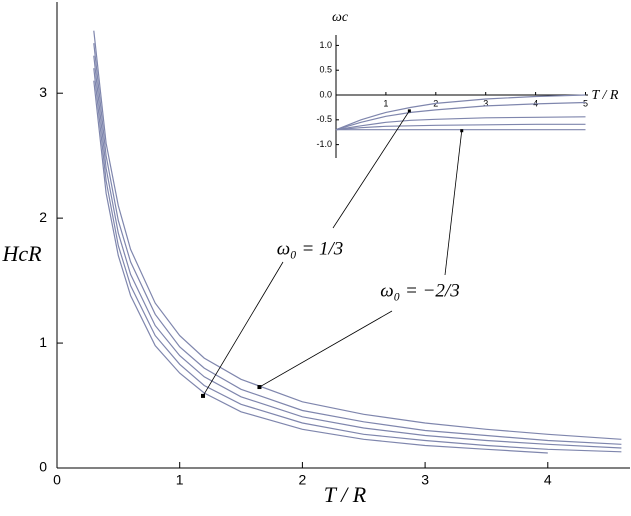 This screenshot has height=516, width=631. What do you see at coordinates (325, 70) in the screenshot?
I see `y-tick-label: 0.5` at bounding box center [325, 70].